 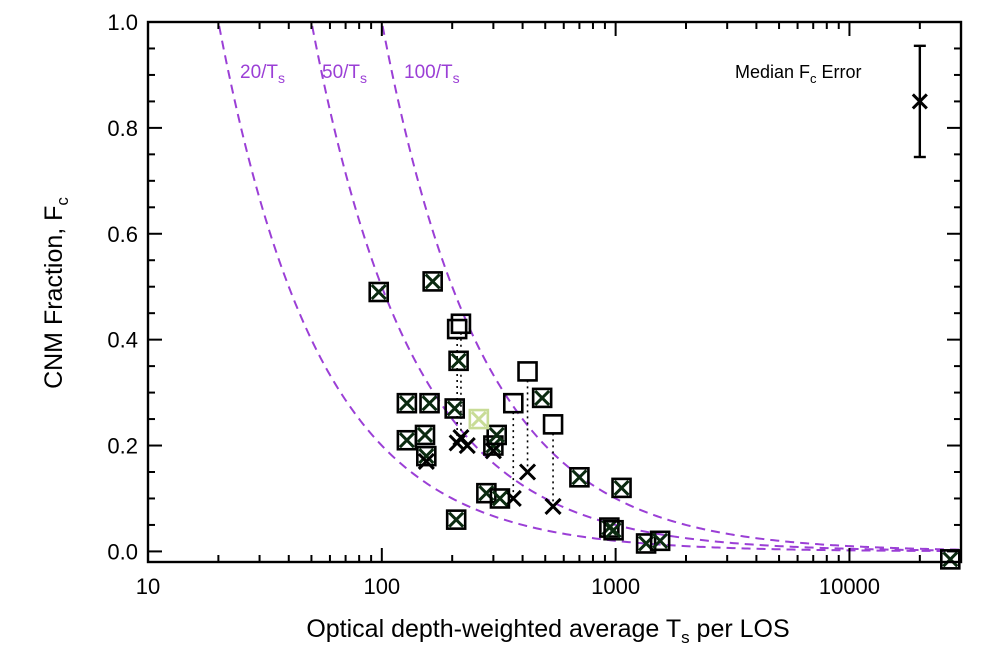 I want to click on x-tick-label: 100, so click(x=381, y=586).